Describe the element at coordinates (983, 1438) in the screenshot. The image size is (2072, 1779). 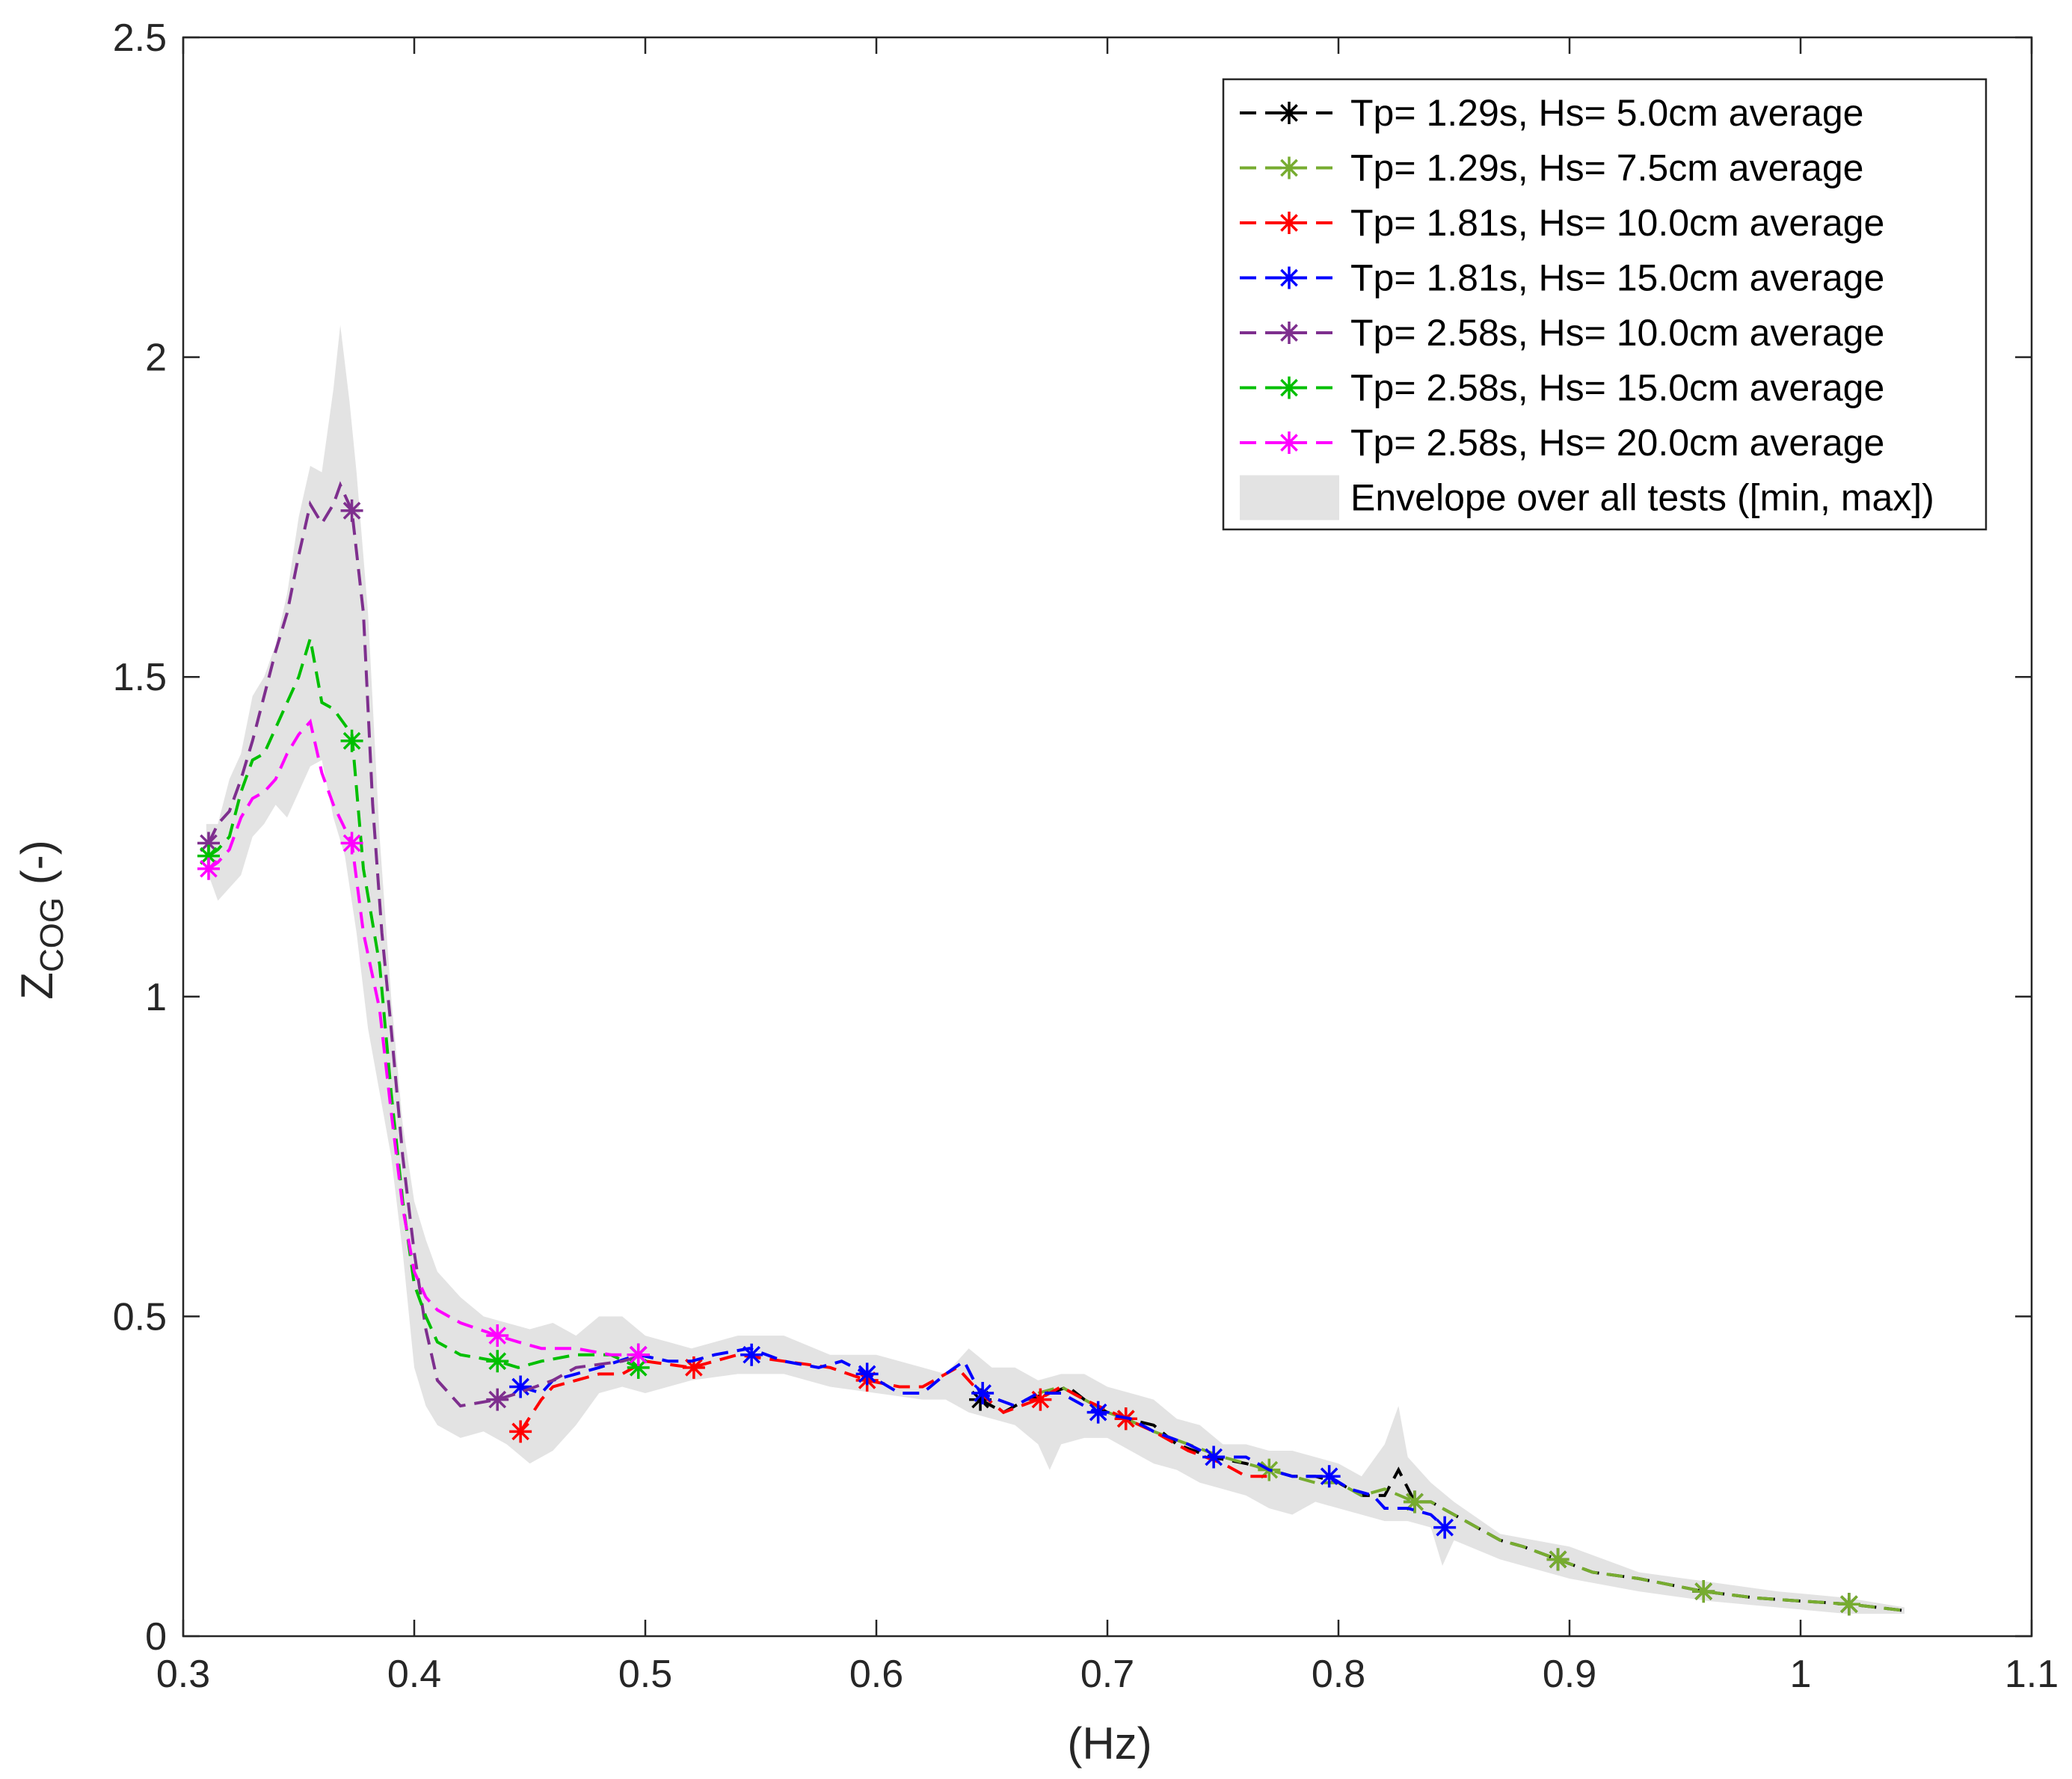
I see `series-4-line` at that location.